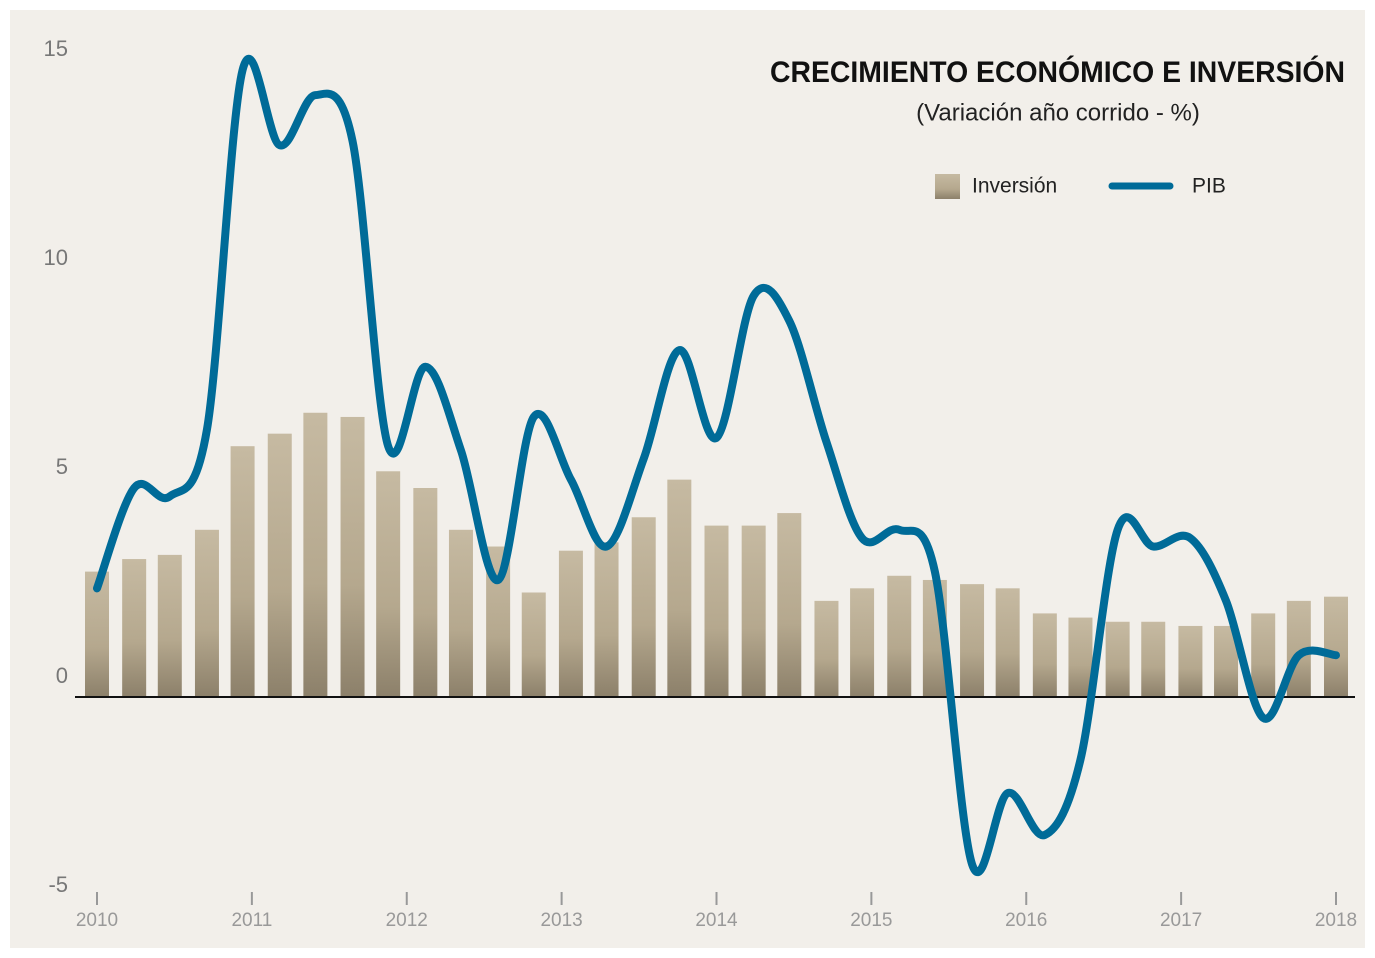 The width and height of the screenshot is (1375, 958). What do you see at coordinates (97, 920) in the screenshot?
I see `x-tick-label: 2010` at bounding box center [97, 920].